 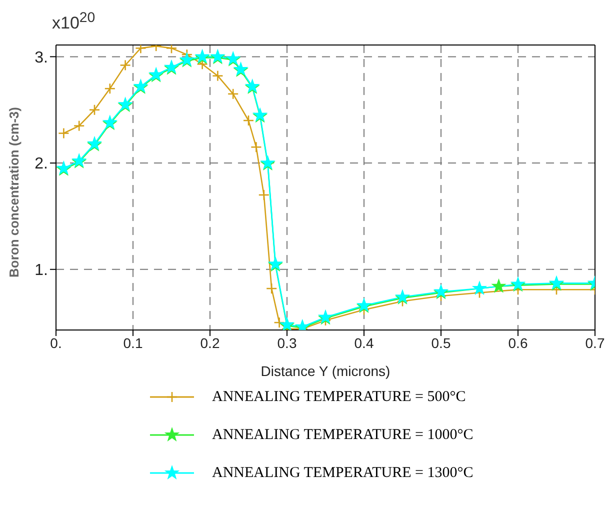 I want to click on x-tick-label: 0.7, so click(x=595, y=342).